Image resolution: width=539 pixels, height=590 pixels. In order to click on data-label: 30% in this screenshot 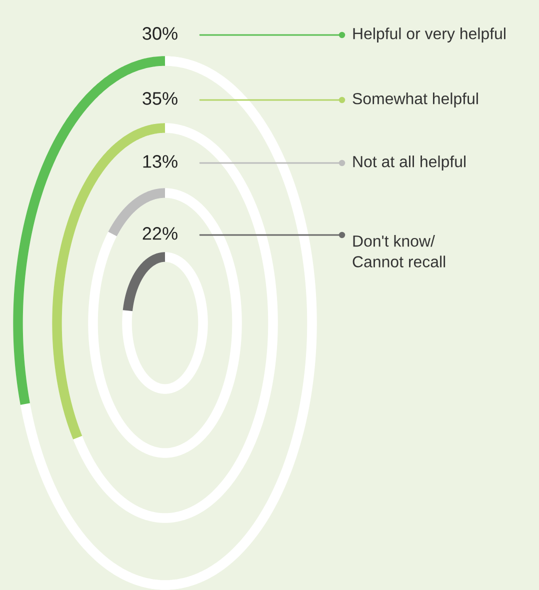, I will do `click(160, 33)`.